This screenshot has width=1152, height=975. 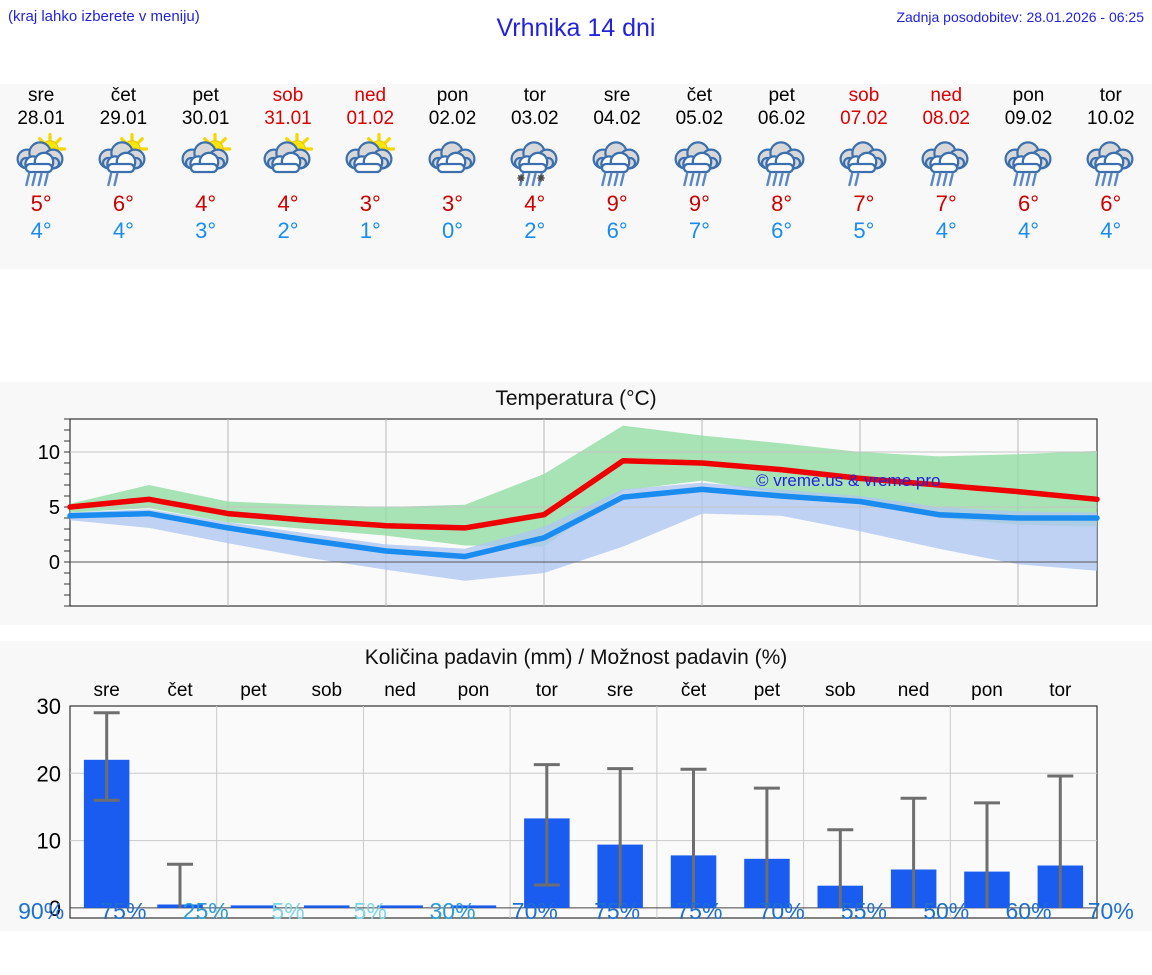 I want to click on day-temp-max: 5°, so click(x=41, y=203).